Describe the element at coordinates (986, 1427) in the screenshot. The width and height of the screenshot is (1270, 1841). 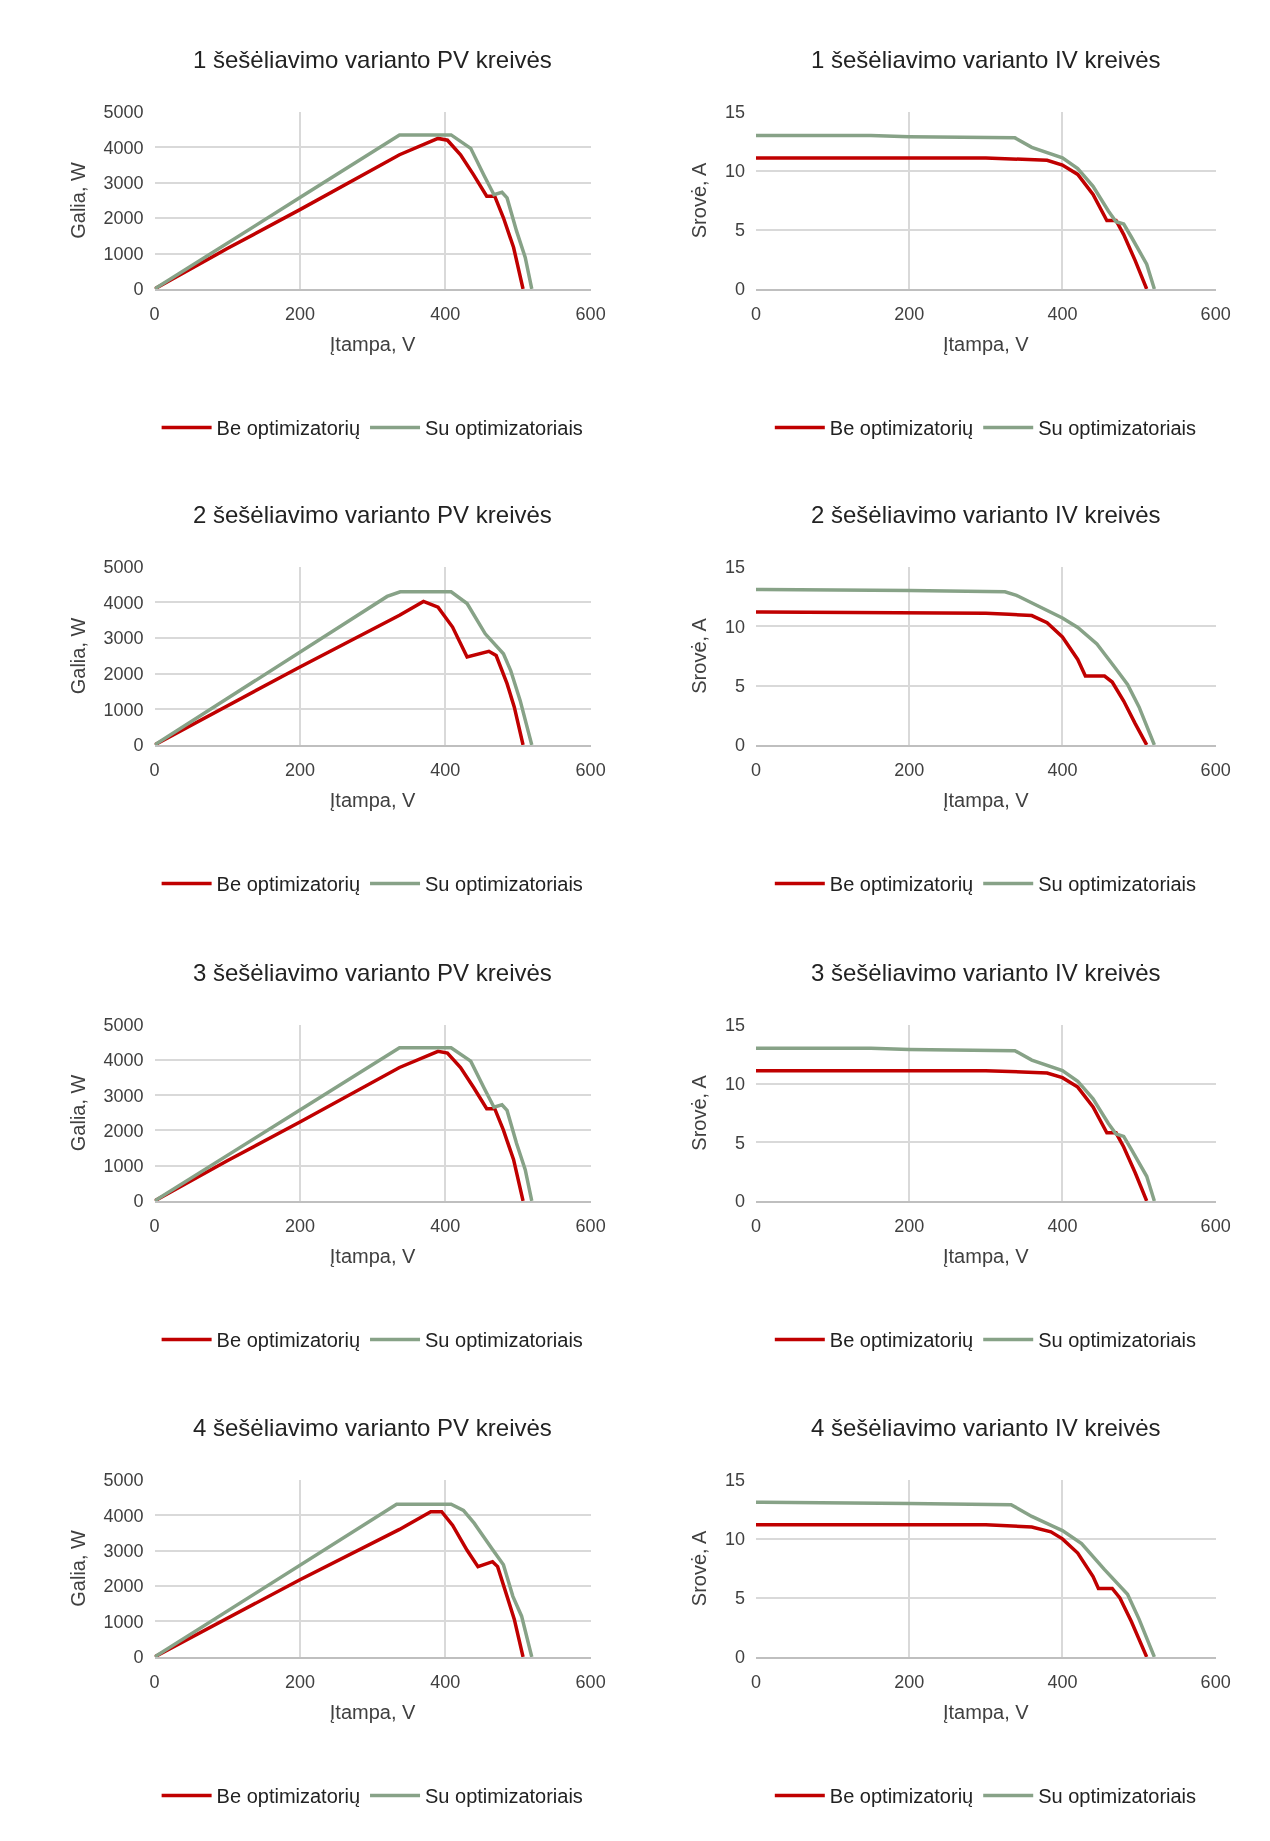
I see `chart-title: 4 šešėliavimo varianto IV kreivės` at that location.